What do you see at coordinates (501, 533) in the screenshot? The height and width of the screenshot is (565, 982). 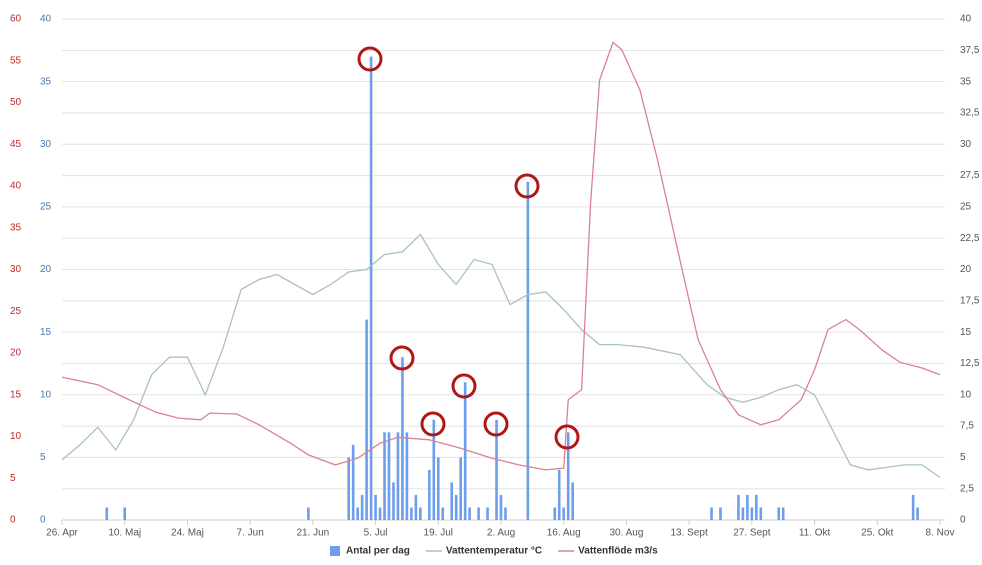 I see `x-tick-label: 2. Aug` at bounding box center [501, 533].